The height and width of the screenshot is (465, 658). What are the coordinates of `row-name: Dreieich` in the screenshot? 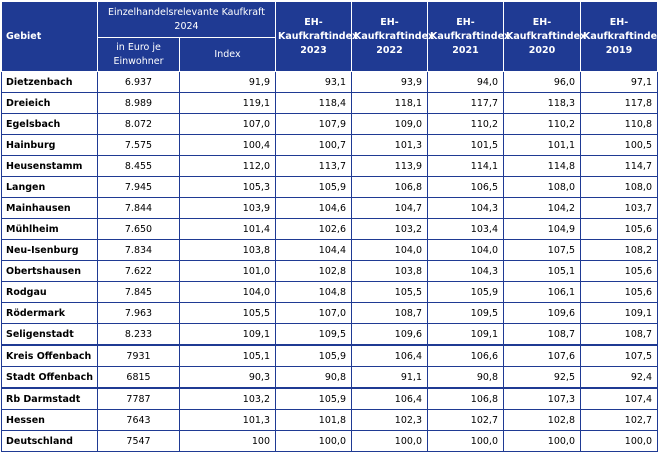 It's located at (49, 103).